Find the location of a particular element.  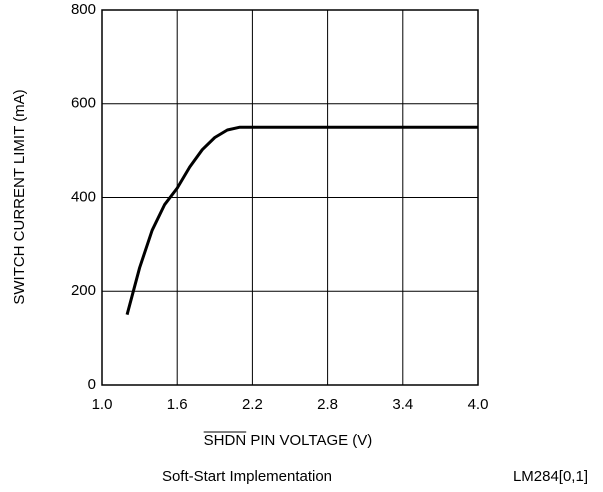

y-tick-label: 600 is located at coordinates (83, 103).